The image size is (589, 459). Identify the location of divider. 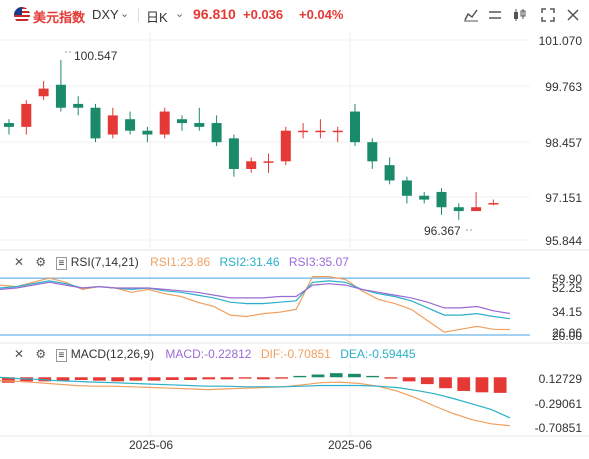
(138, 15).